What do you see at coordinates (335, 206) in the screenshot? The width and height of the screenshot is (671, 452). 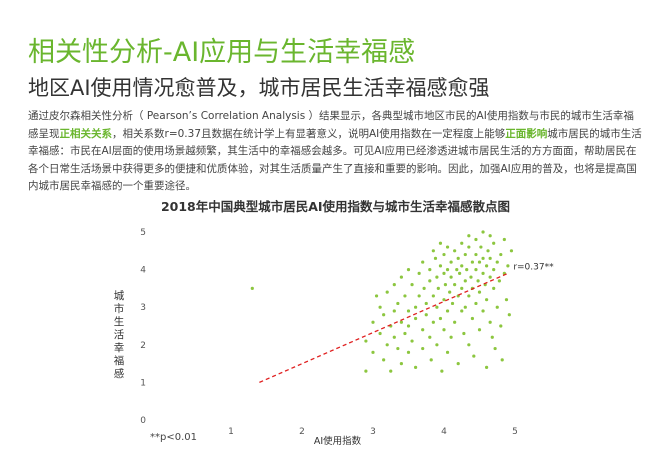 I see `chart-title: 2018年中国典型城市居民AI使用指数与城市生活幸福感散点图` at bounding box center [335, 206].